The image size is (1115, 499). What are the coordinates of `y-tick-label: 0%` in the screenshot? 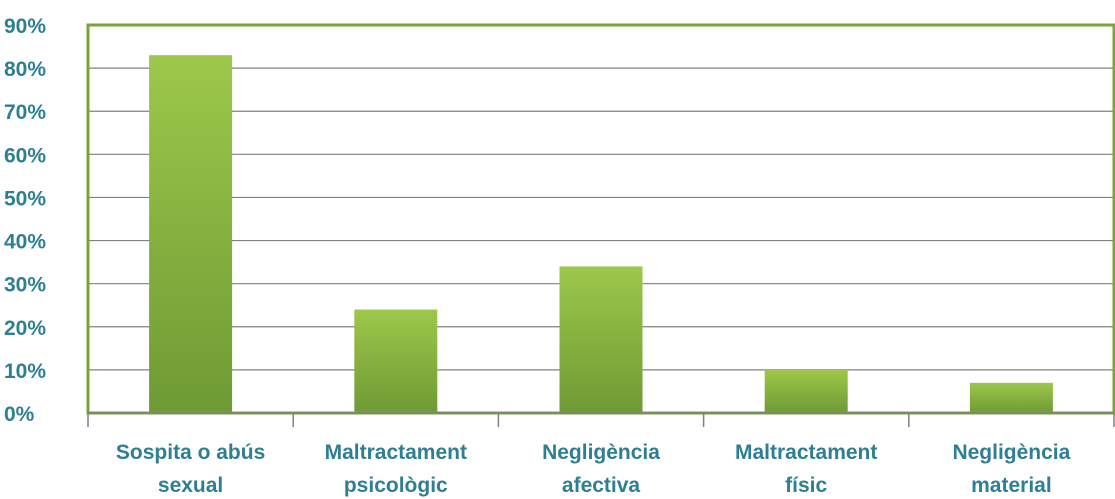 It's located at (19, 414).